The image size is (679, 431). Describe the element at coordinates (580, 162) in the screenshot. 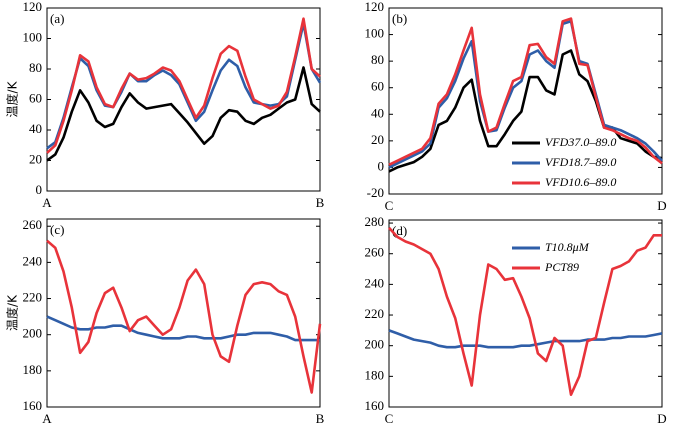

I see `legend-label: VFD18.7–89.0` at that location.